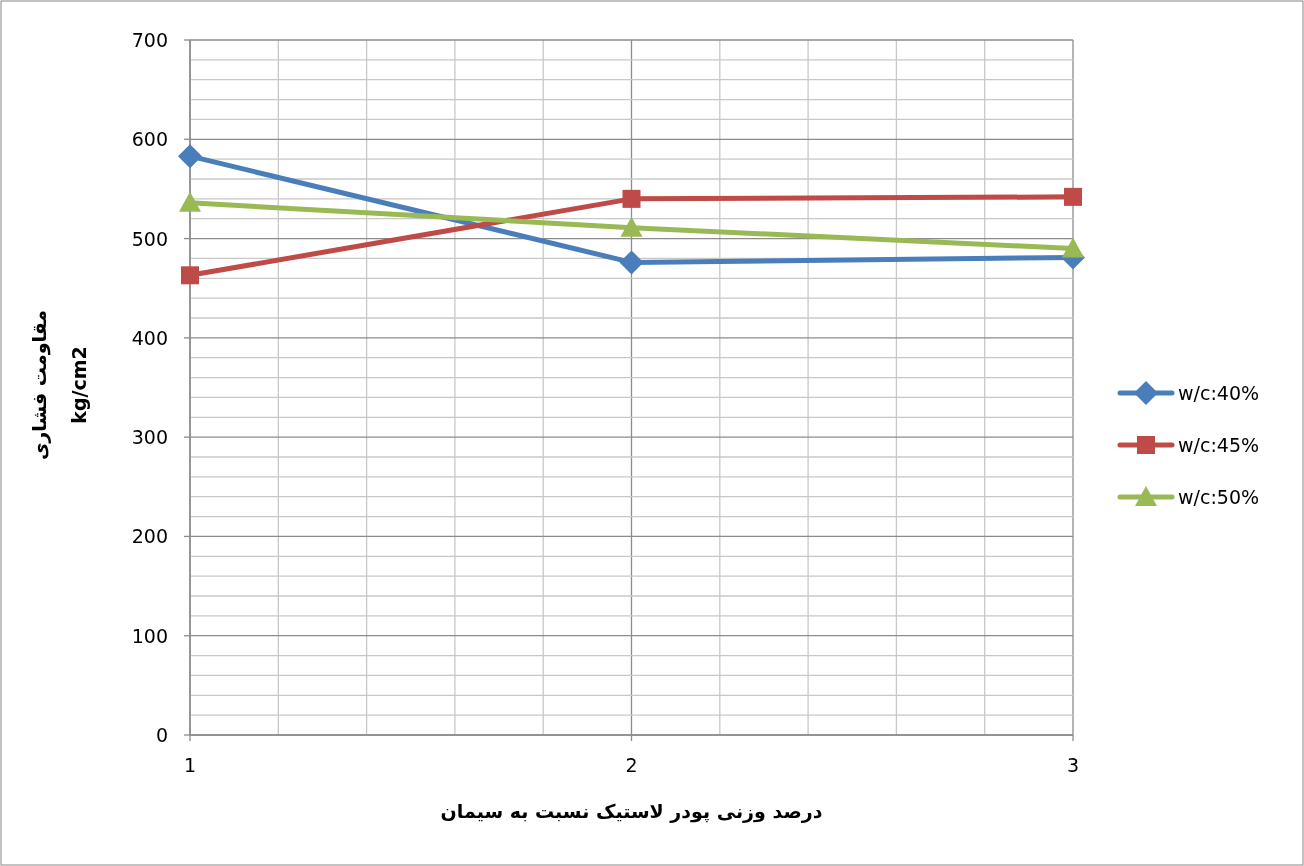  What do you see at coordinates (161, 735) in the screenshot?
I see `y-tick-label: 0` at bounding box center [161, 735].